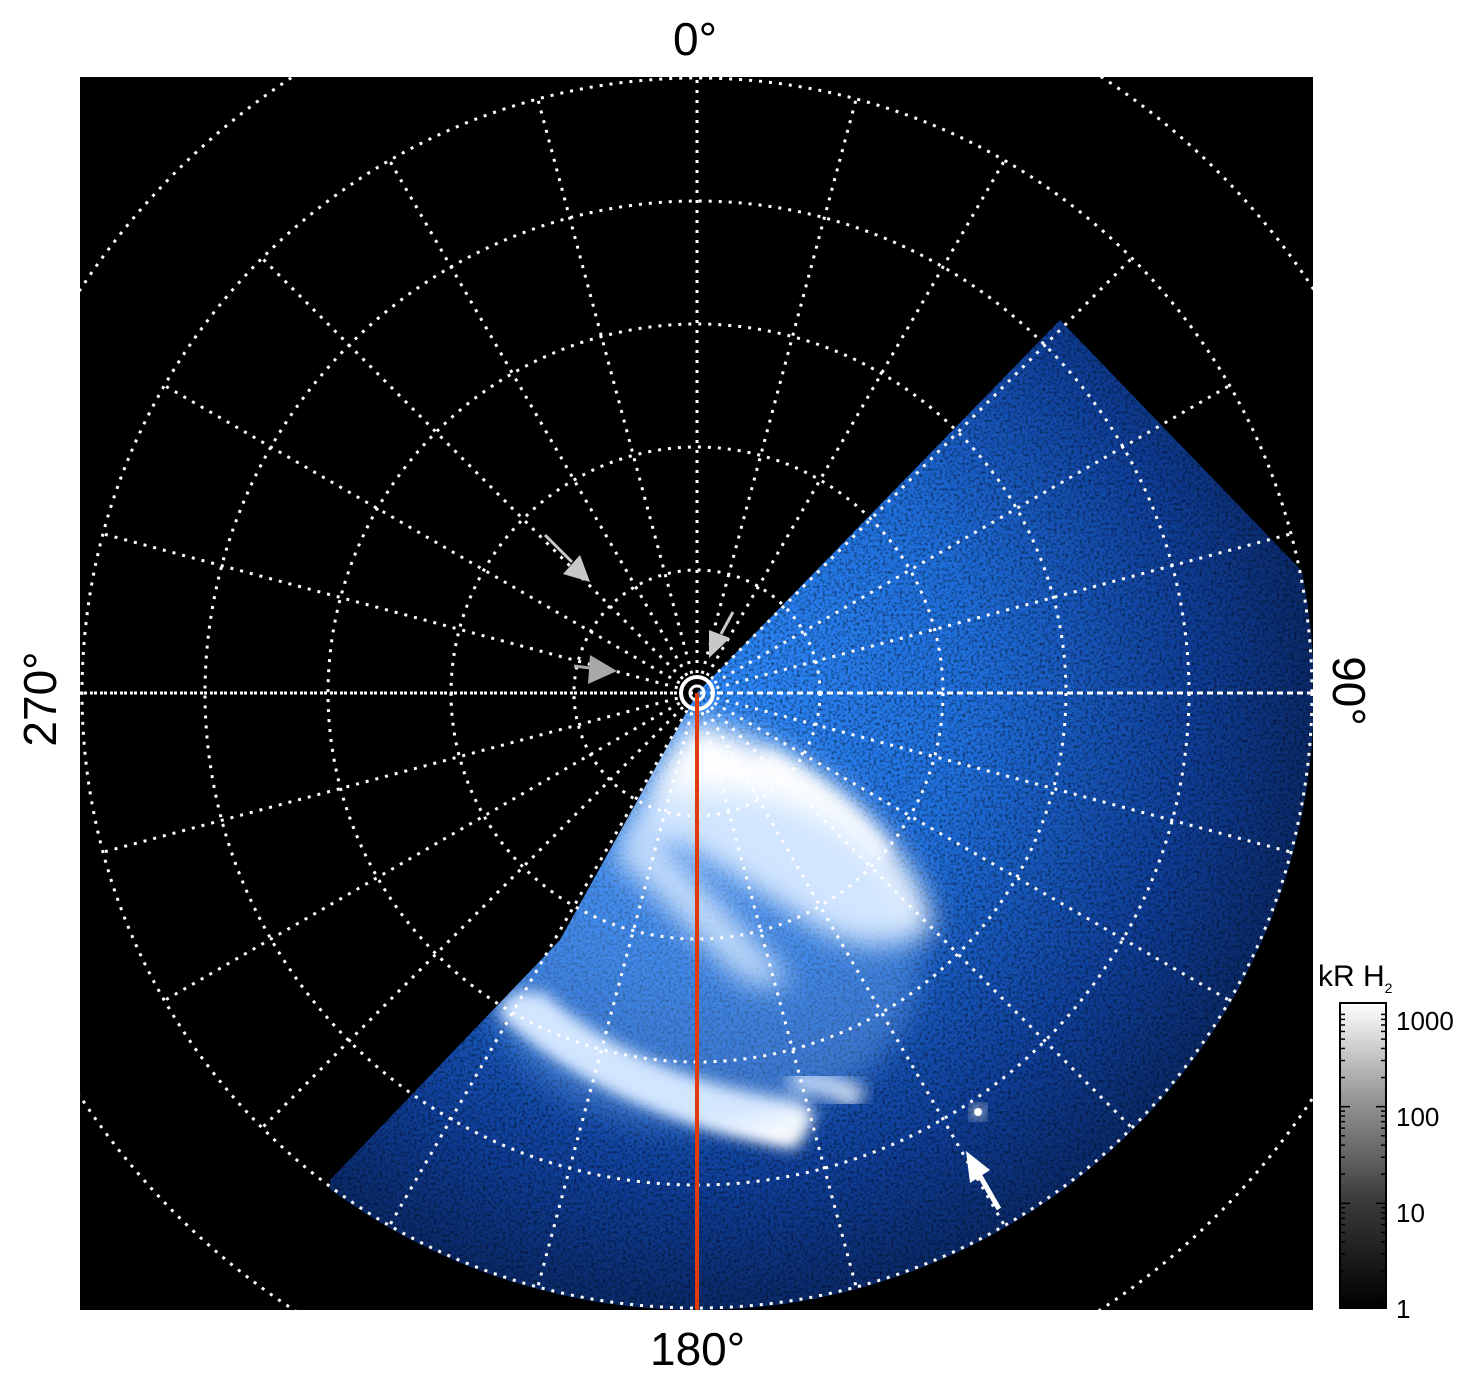 This screenshot has height=1391, width=1481. I want to click on arrow-lower-right, so click(984, 1181).